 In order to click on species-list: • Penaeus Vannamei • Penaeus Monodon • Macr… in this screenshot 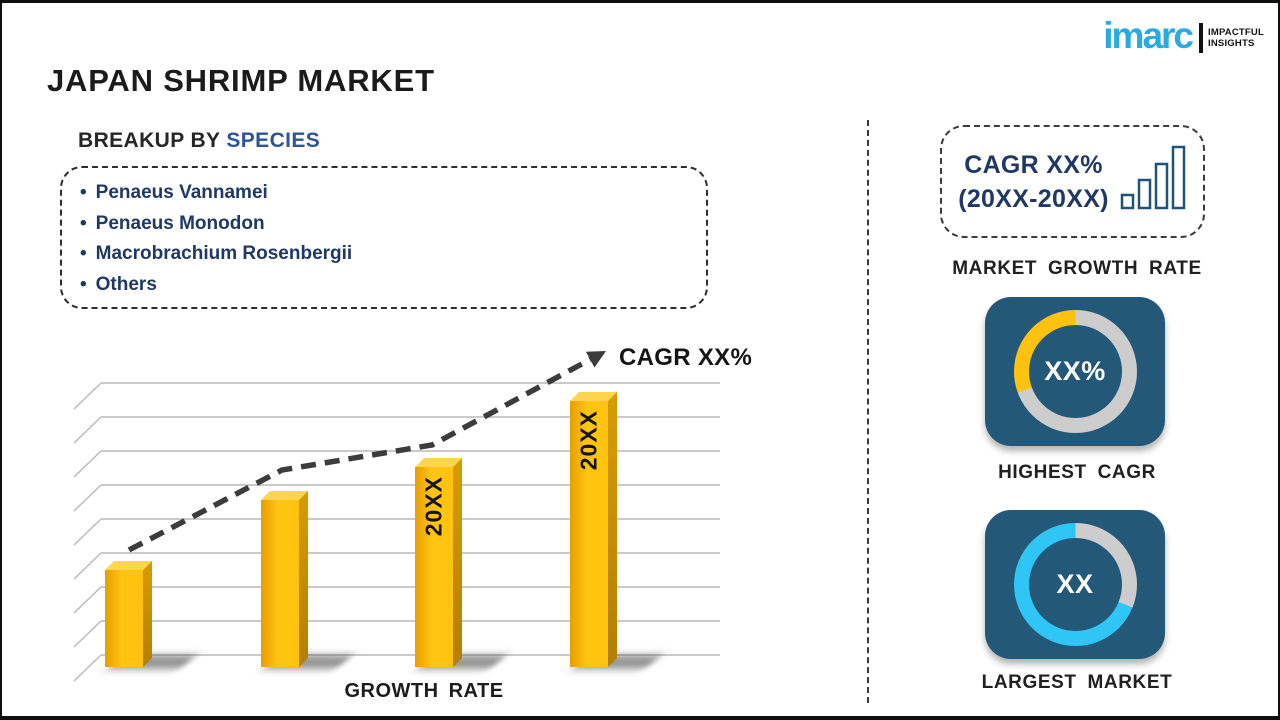, I will do `click(384, 239)`.